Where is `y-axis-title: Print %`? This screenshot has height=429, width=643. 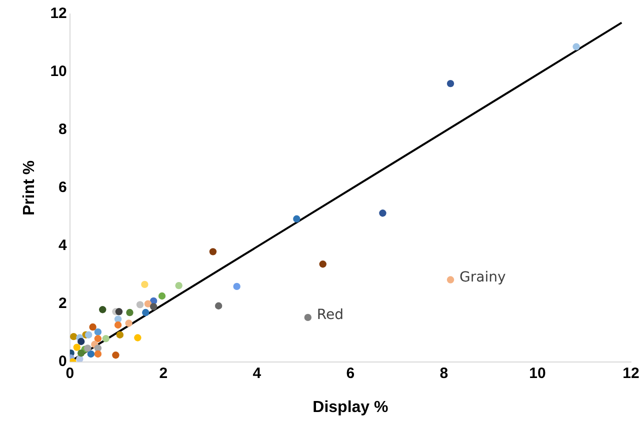
y-axis-title: Print % is located at coordinates (29, 188).